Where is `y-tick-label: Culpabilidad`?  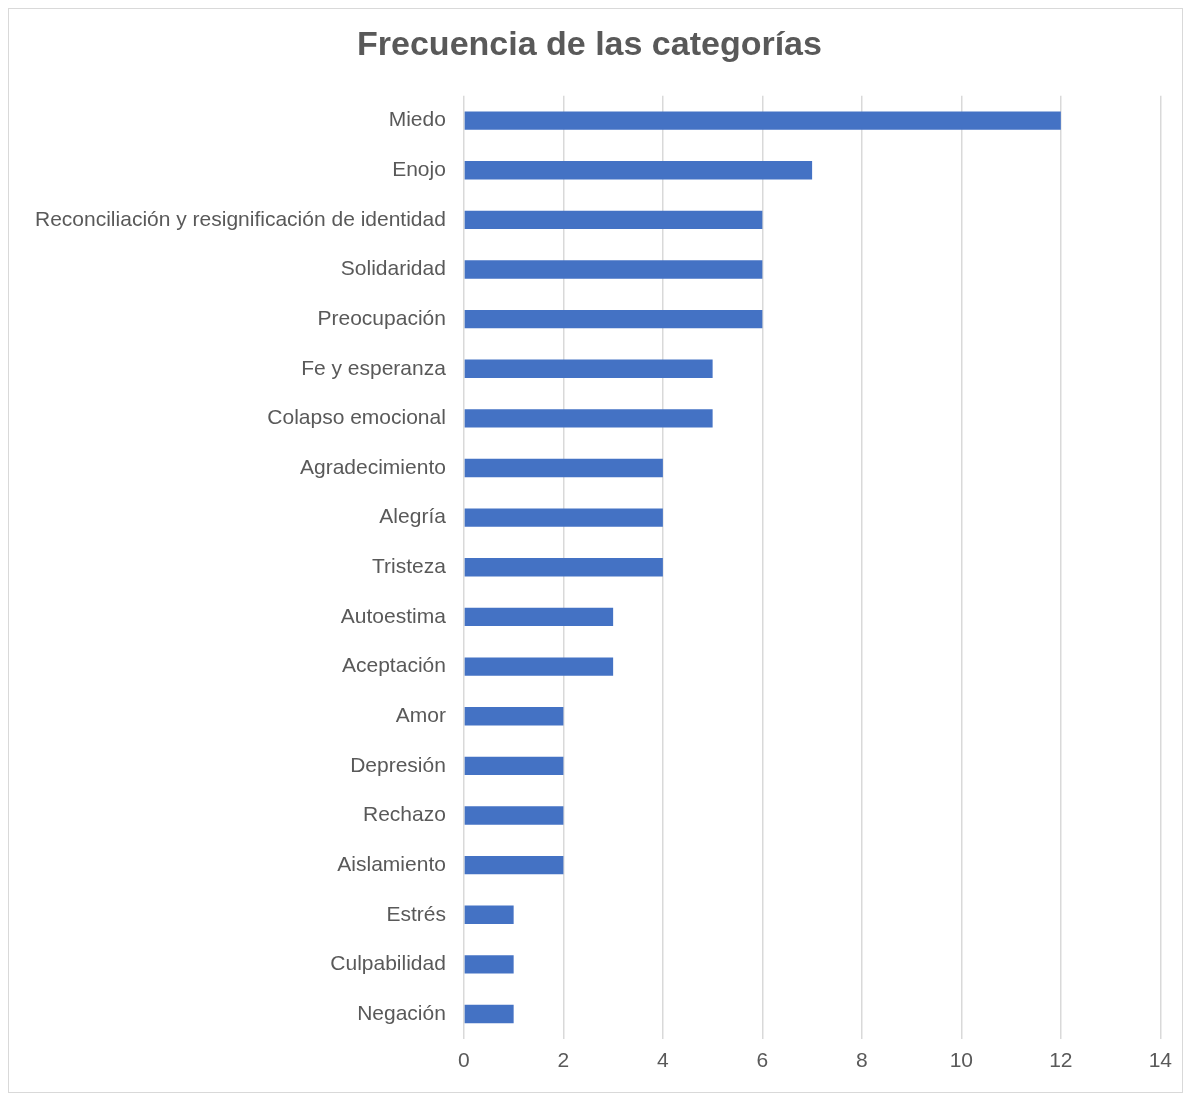 y-tick-label: Culpabilidad is located at coordinates (388, 963).